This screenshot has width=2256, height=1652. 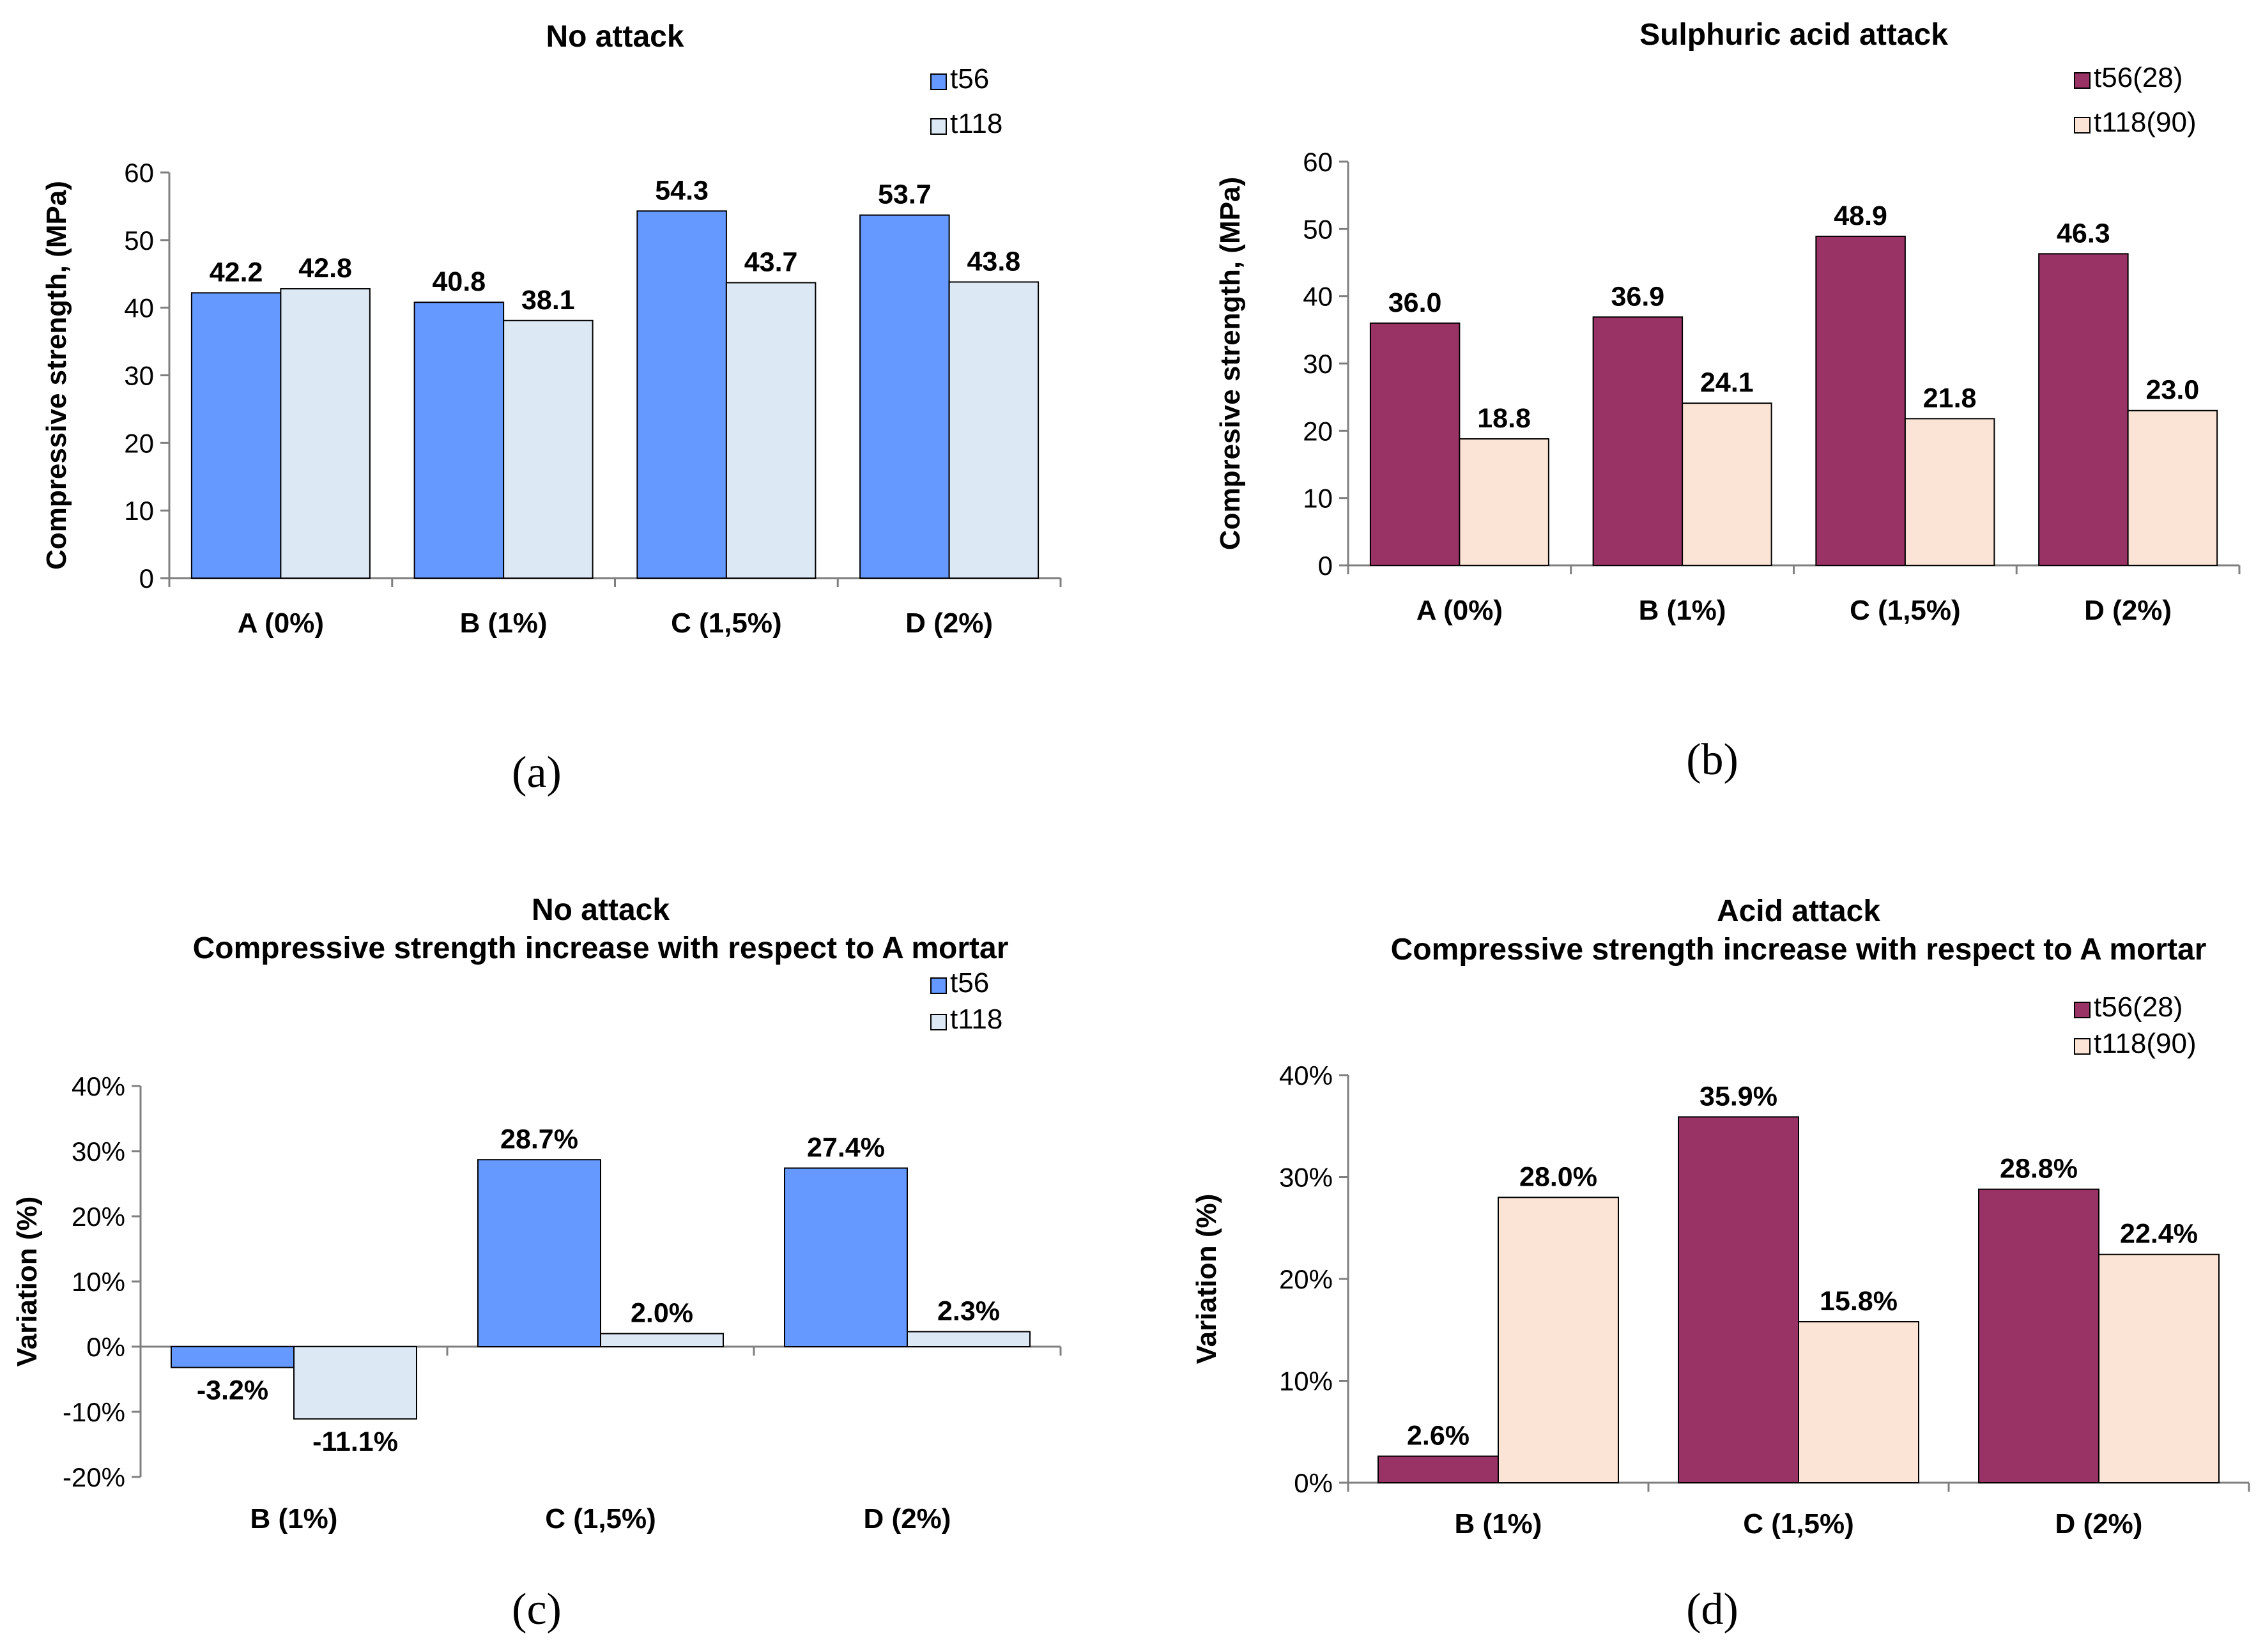 I want to click on chart-title: Sulphuric acid attack, so click(x=1793, y=35).